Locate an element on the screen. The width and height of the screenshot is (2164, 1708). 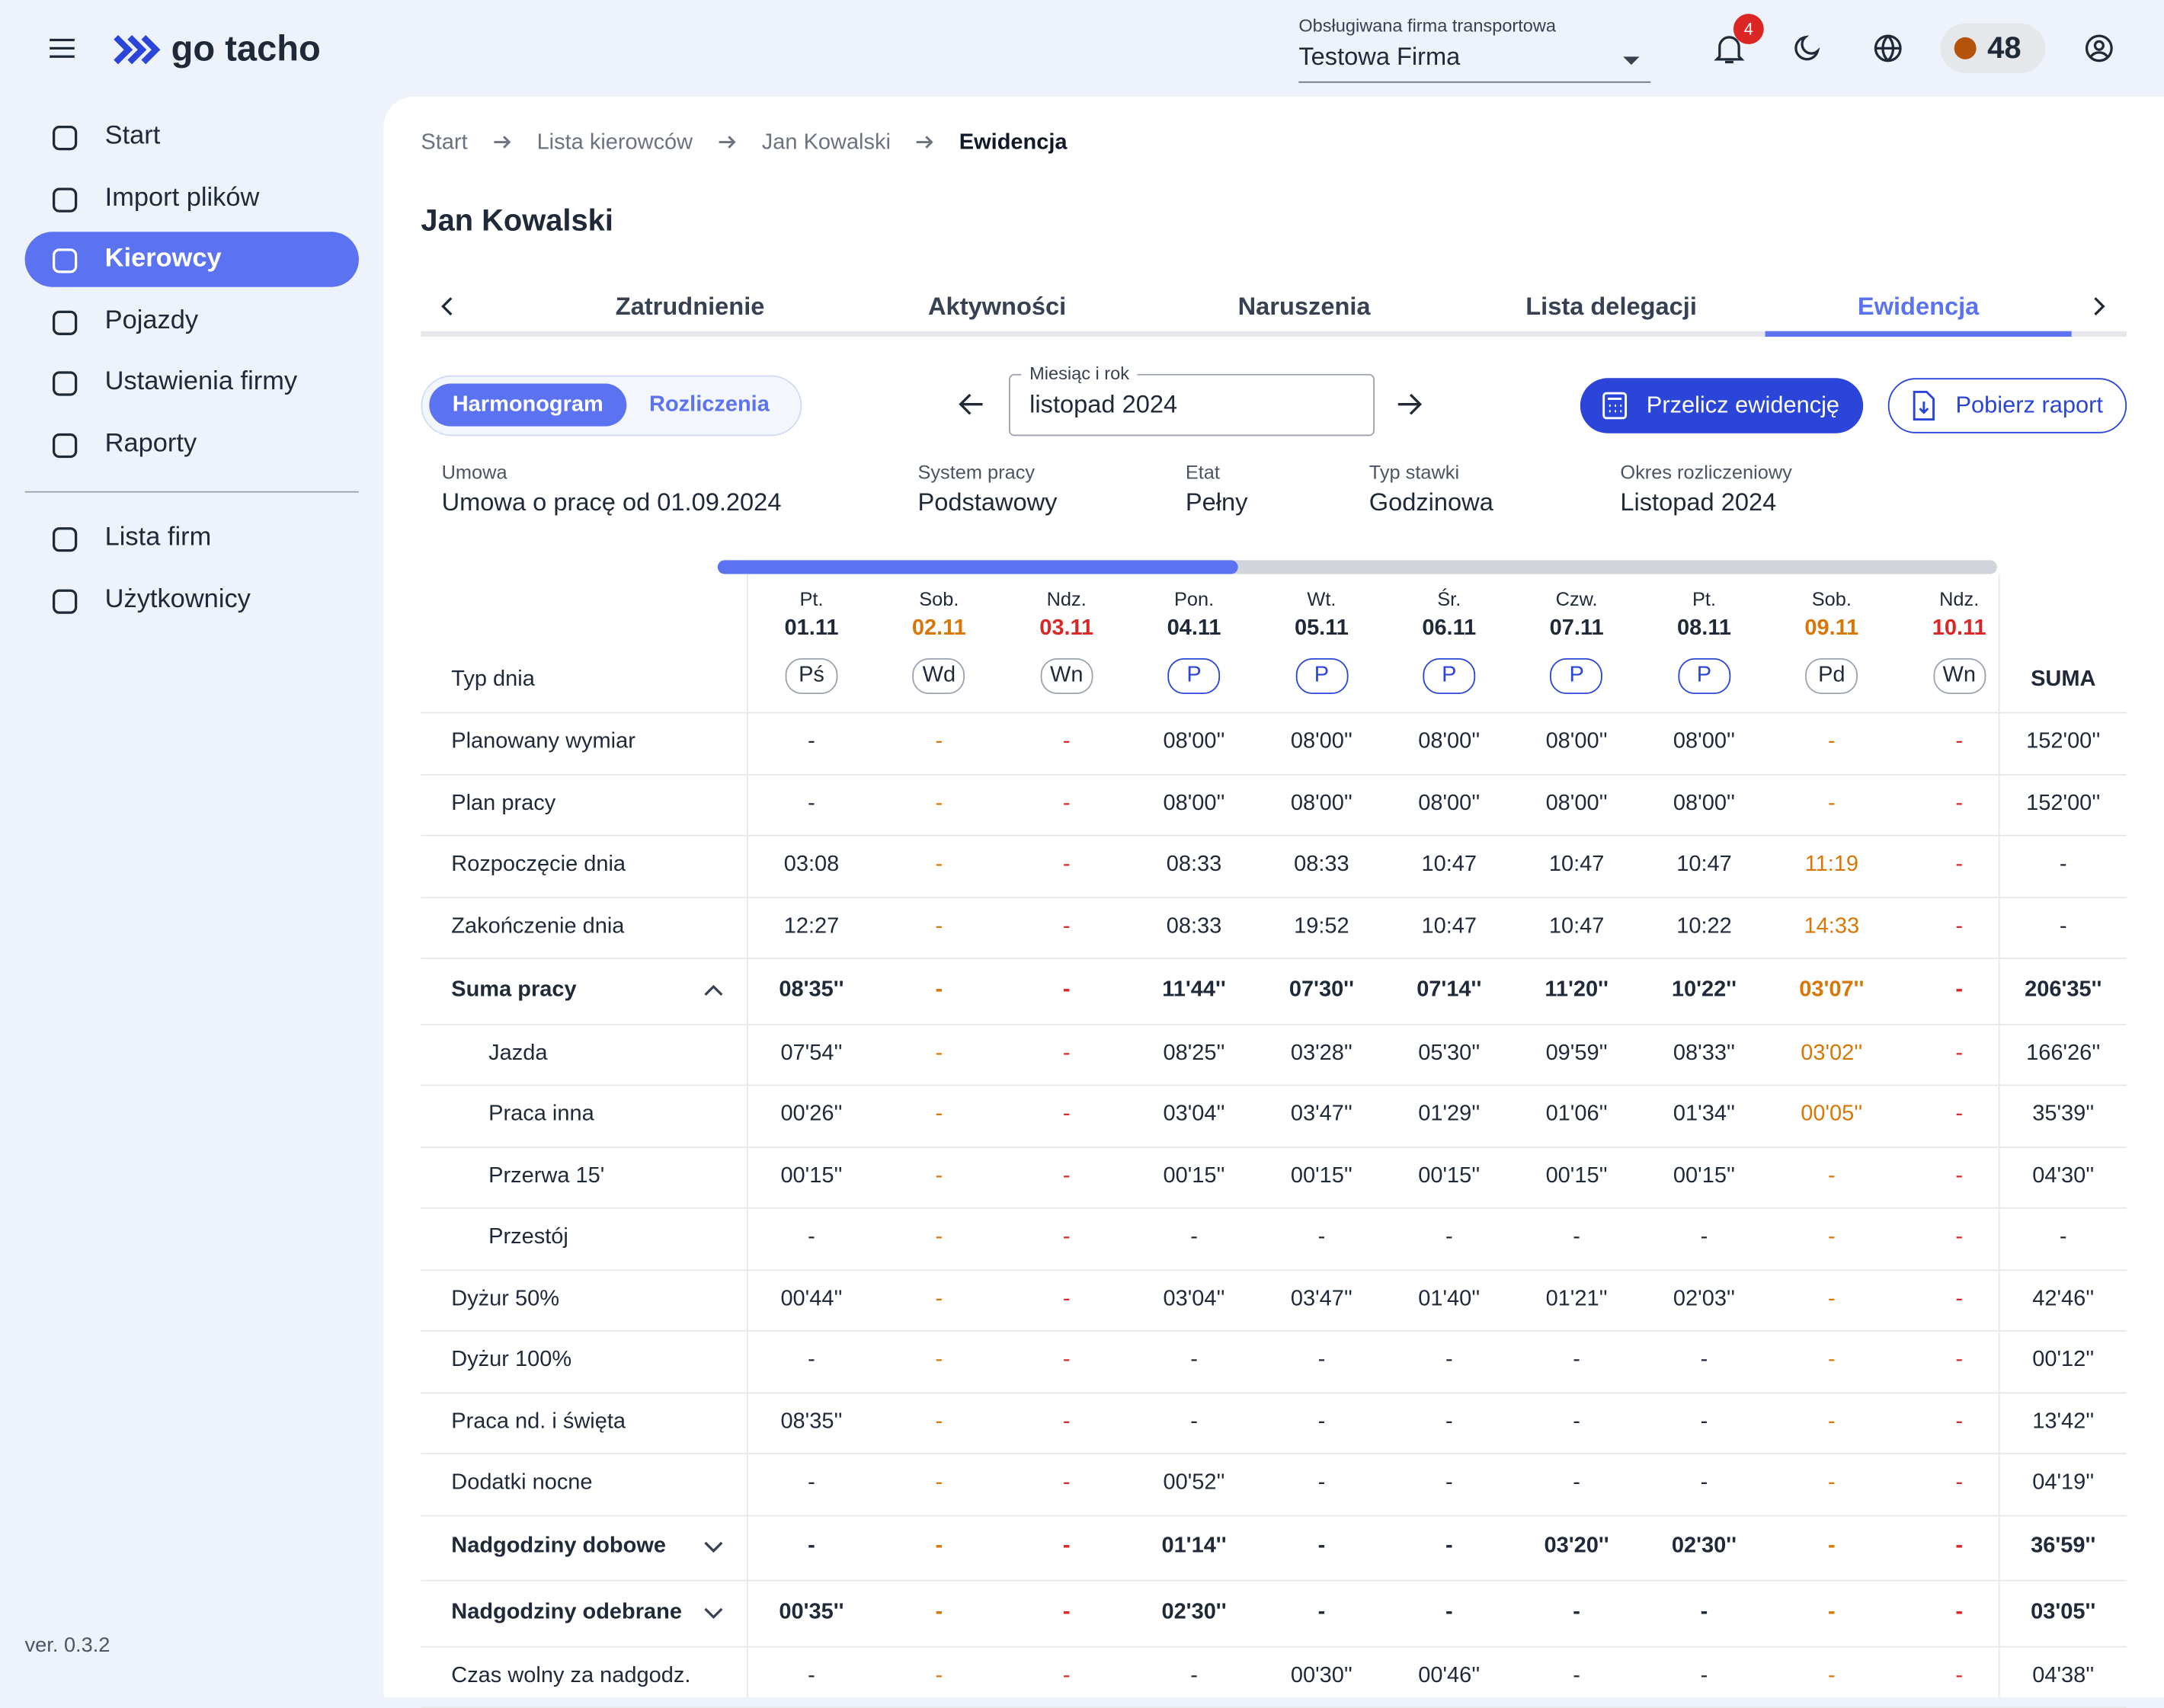
nav-item: Ustawienia firmy is located at coordinates (192, 381).